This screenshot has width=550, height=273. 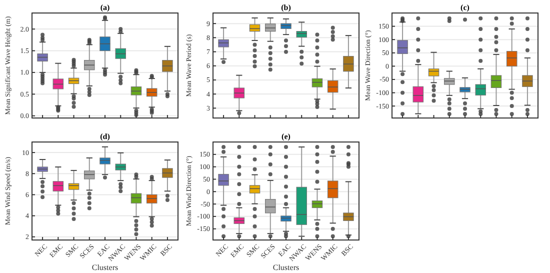 I want to click on chart-title: (d), so click(x=105, y=136).